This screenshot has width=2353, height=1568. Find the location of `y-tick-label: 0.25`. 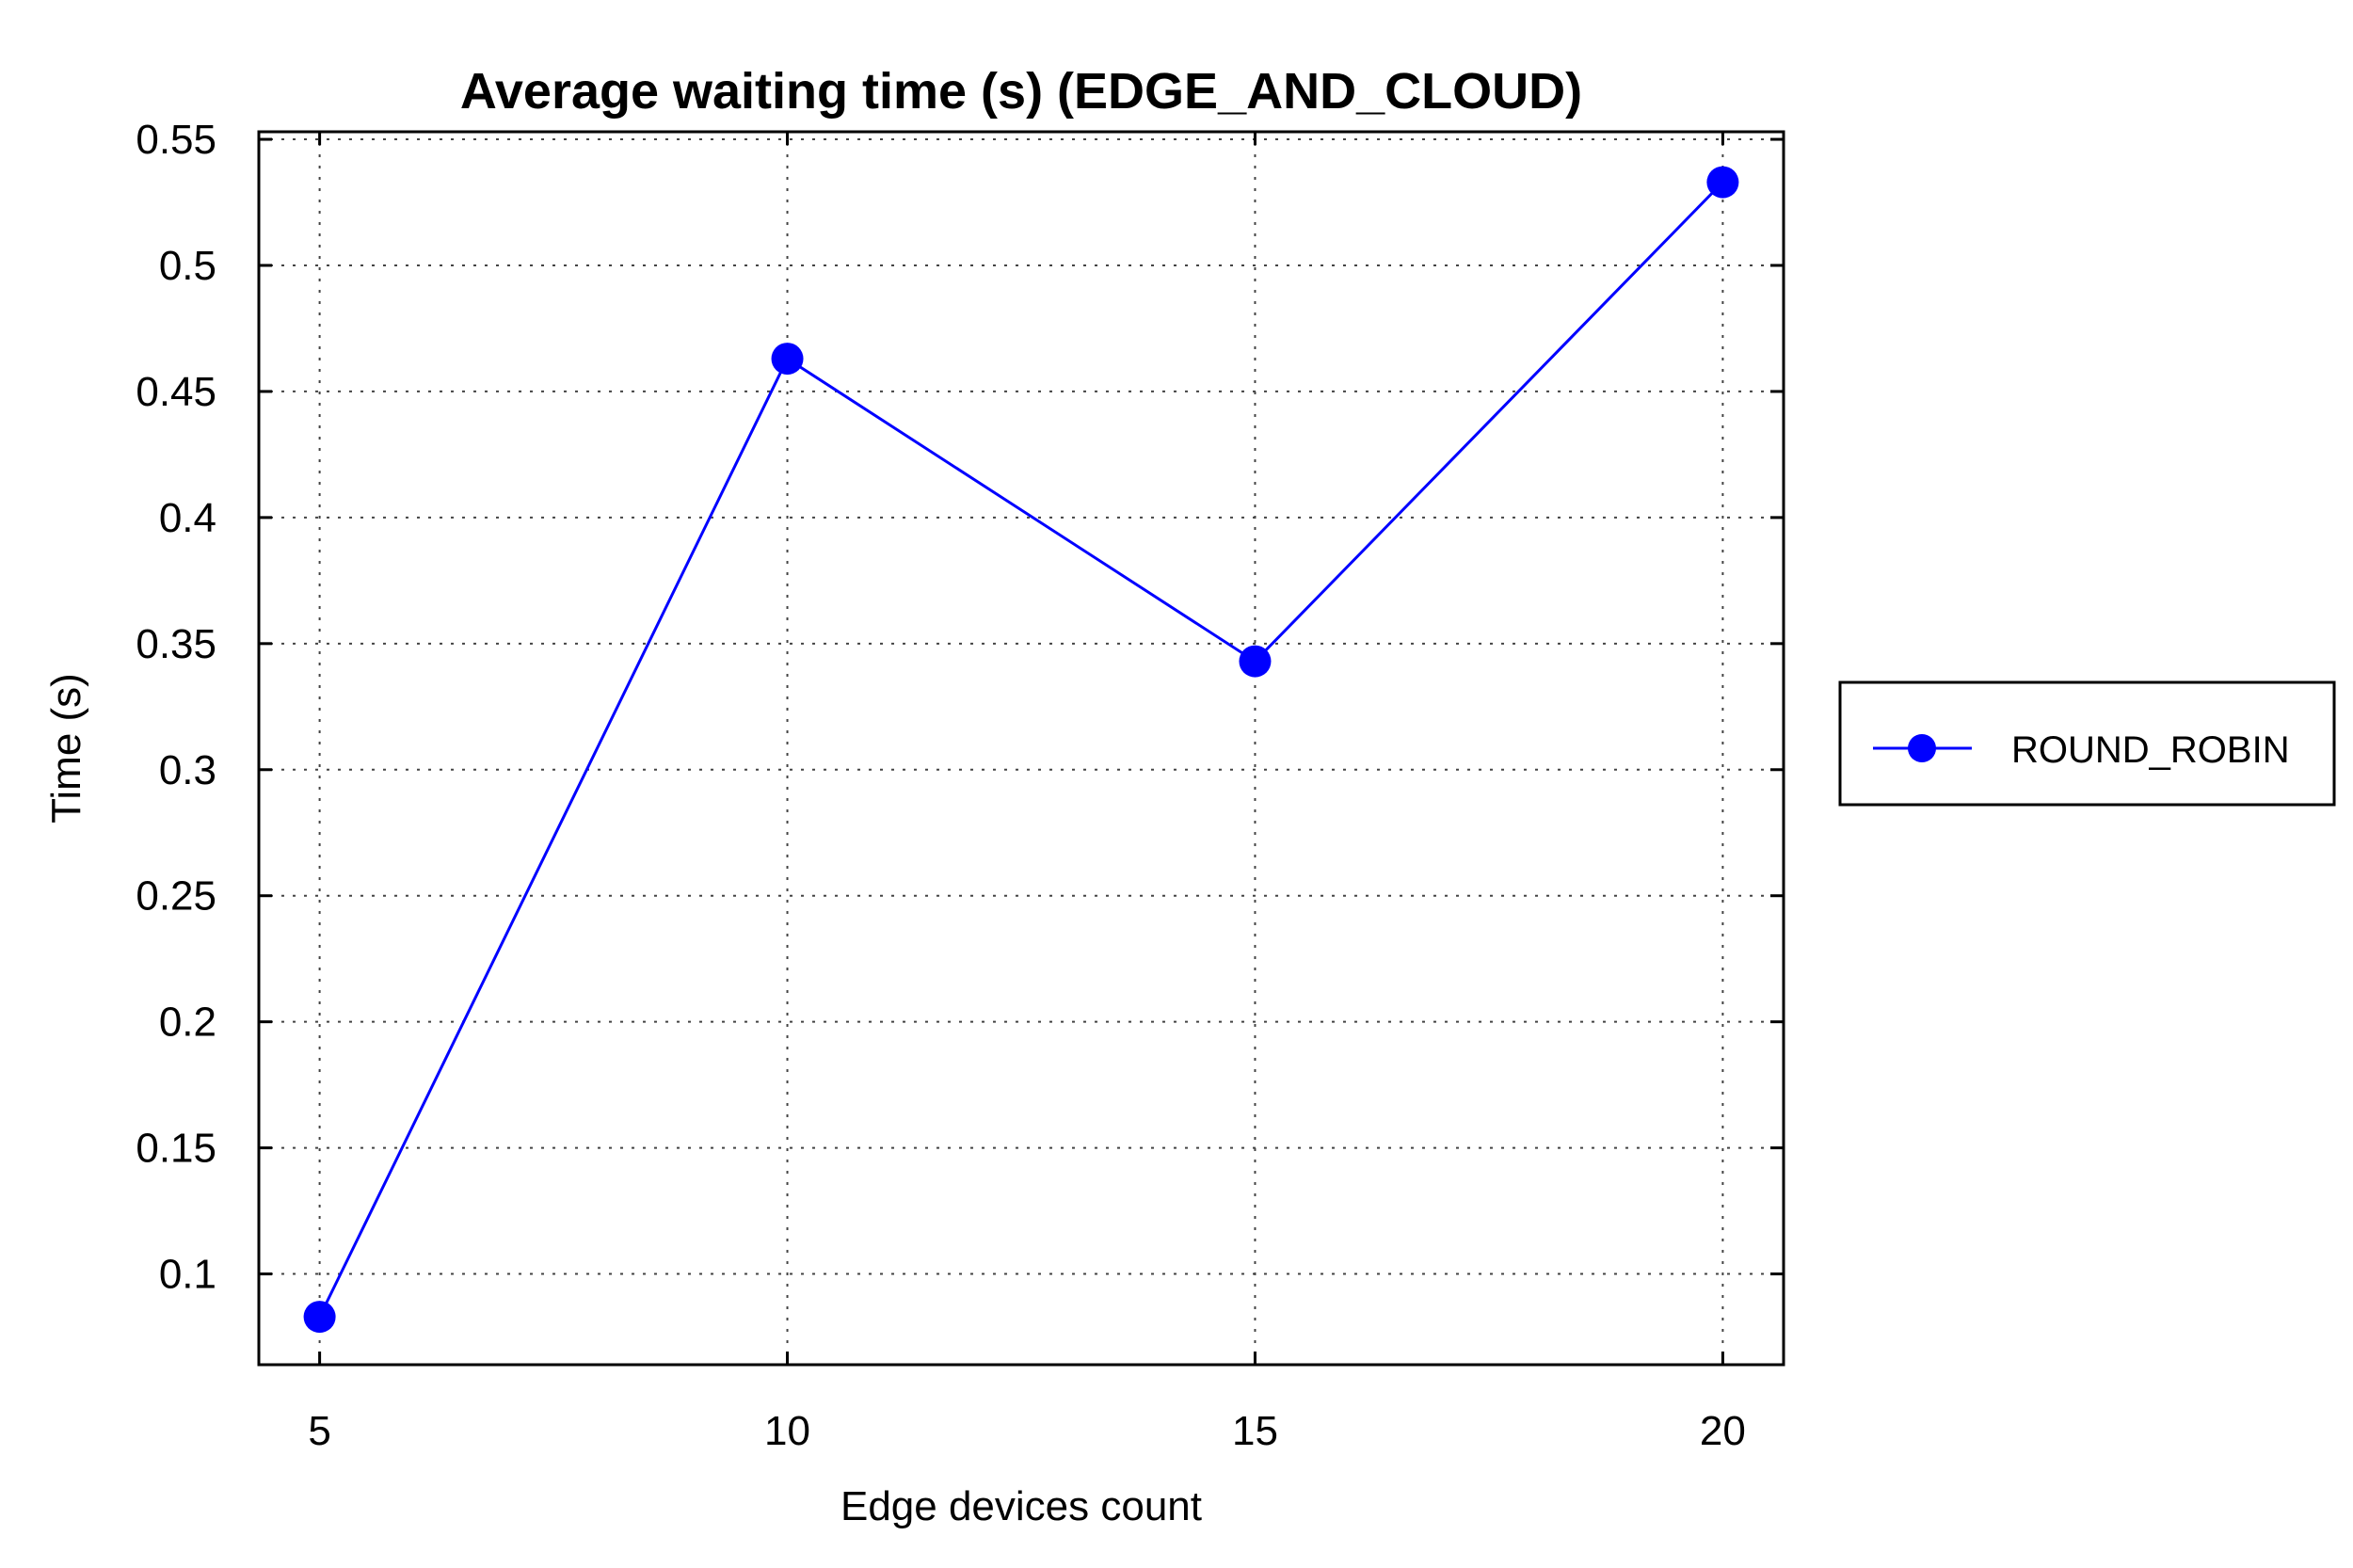

y-tick-label: 0.25 is located at coordinates (176, 896).